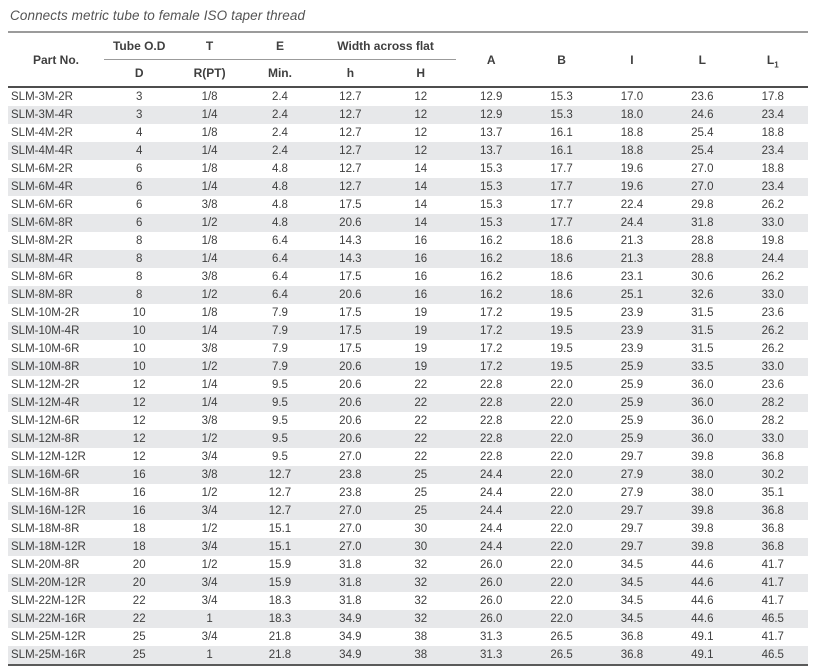 This screenshot has height=672, width=816. I want to click on value-cell: 21.3, so click(632, 259).